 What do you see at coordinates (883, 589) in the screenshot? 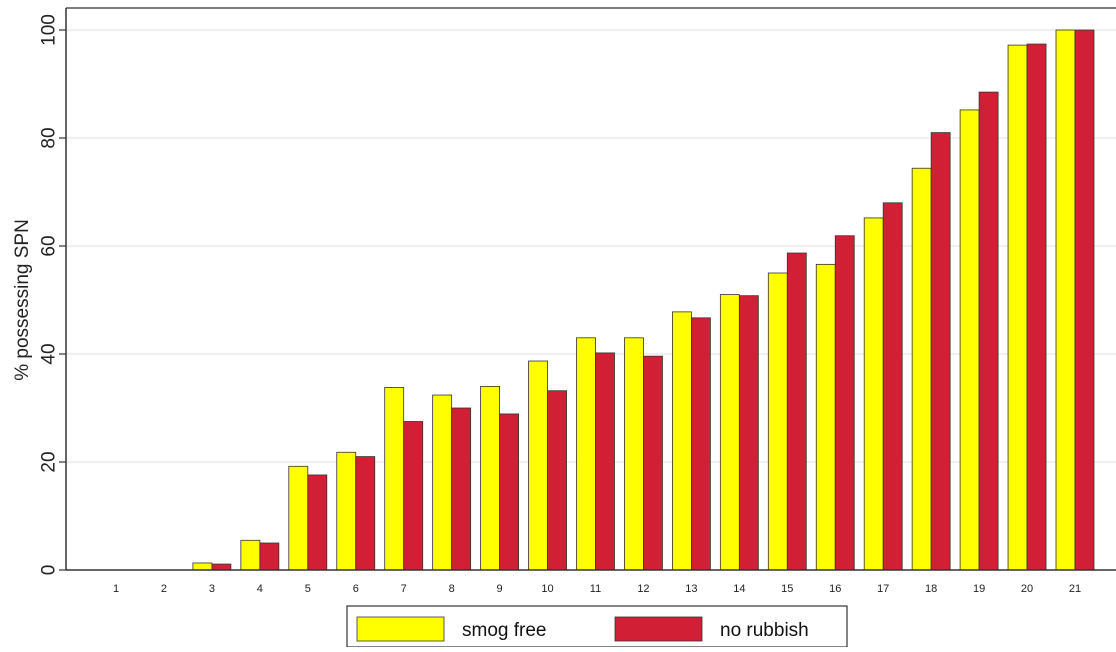
I see `x-tick-label: 17` at bounding box center [883, 589].